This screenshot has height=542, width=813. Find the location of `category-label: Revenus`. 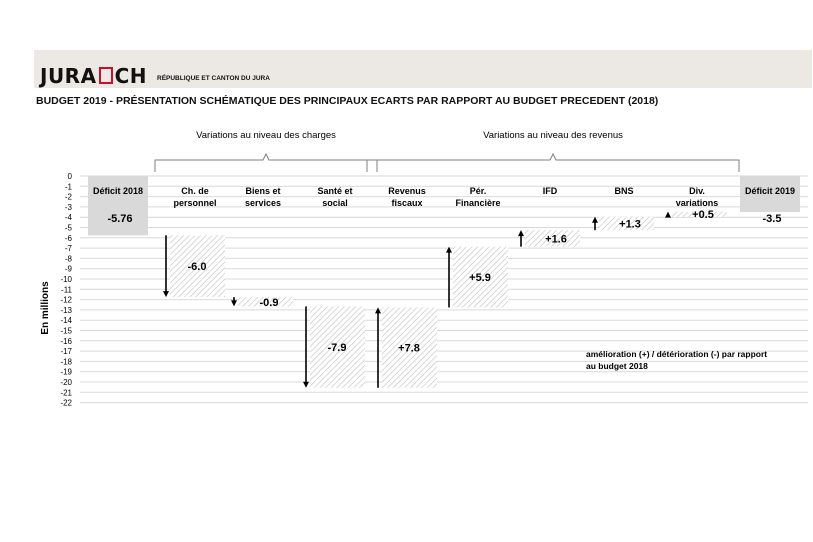

category-label: Revenus is located at coordinates (407, 191).